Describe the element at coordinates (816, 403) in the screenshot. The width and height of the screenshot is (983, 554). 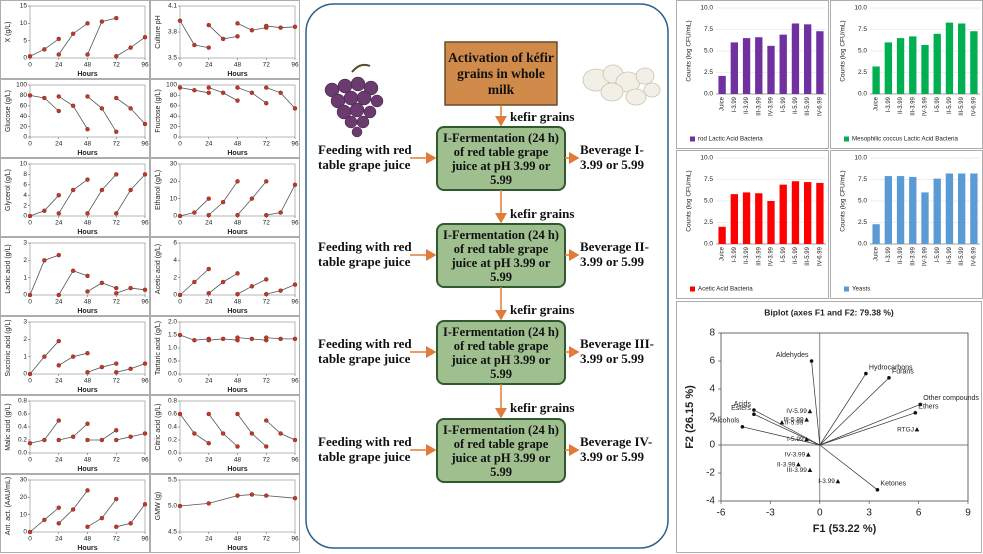
I see `loading-vector` at that location.